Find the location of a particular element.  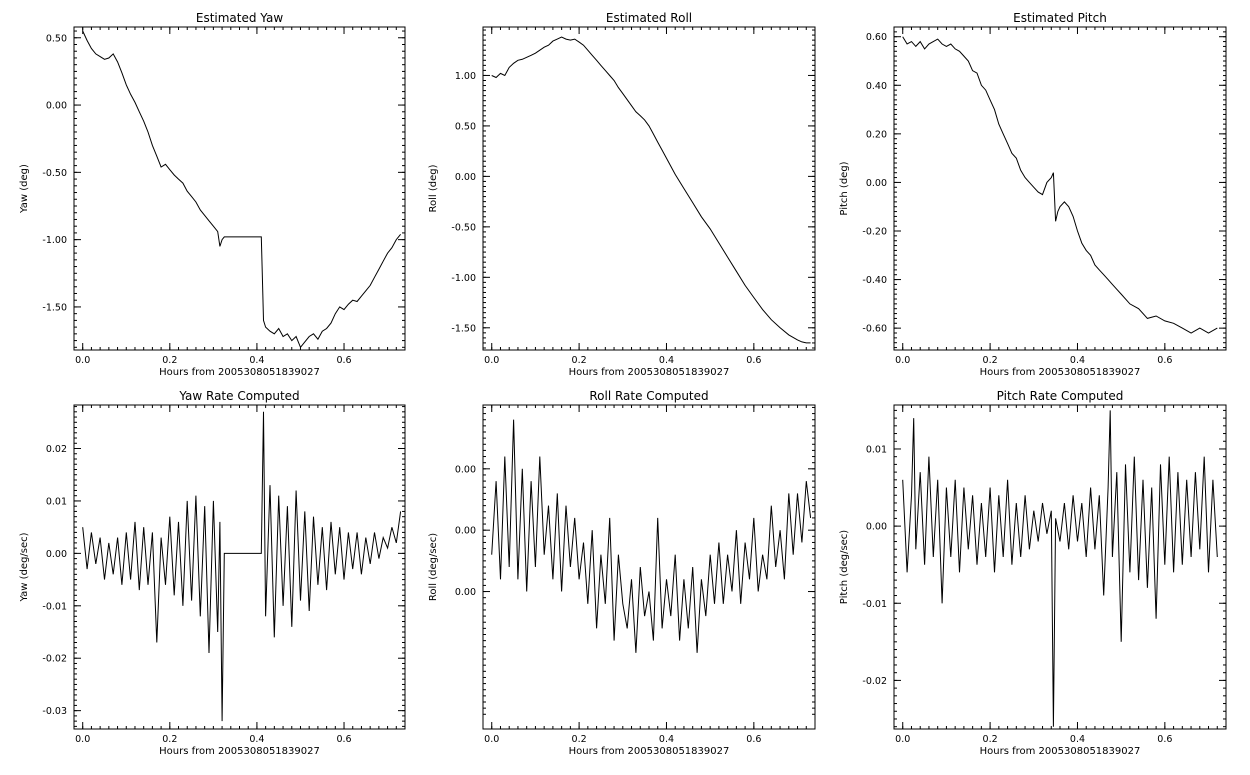

y-tick-label: -0.40 is located at coordinates (874, 280).